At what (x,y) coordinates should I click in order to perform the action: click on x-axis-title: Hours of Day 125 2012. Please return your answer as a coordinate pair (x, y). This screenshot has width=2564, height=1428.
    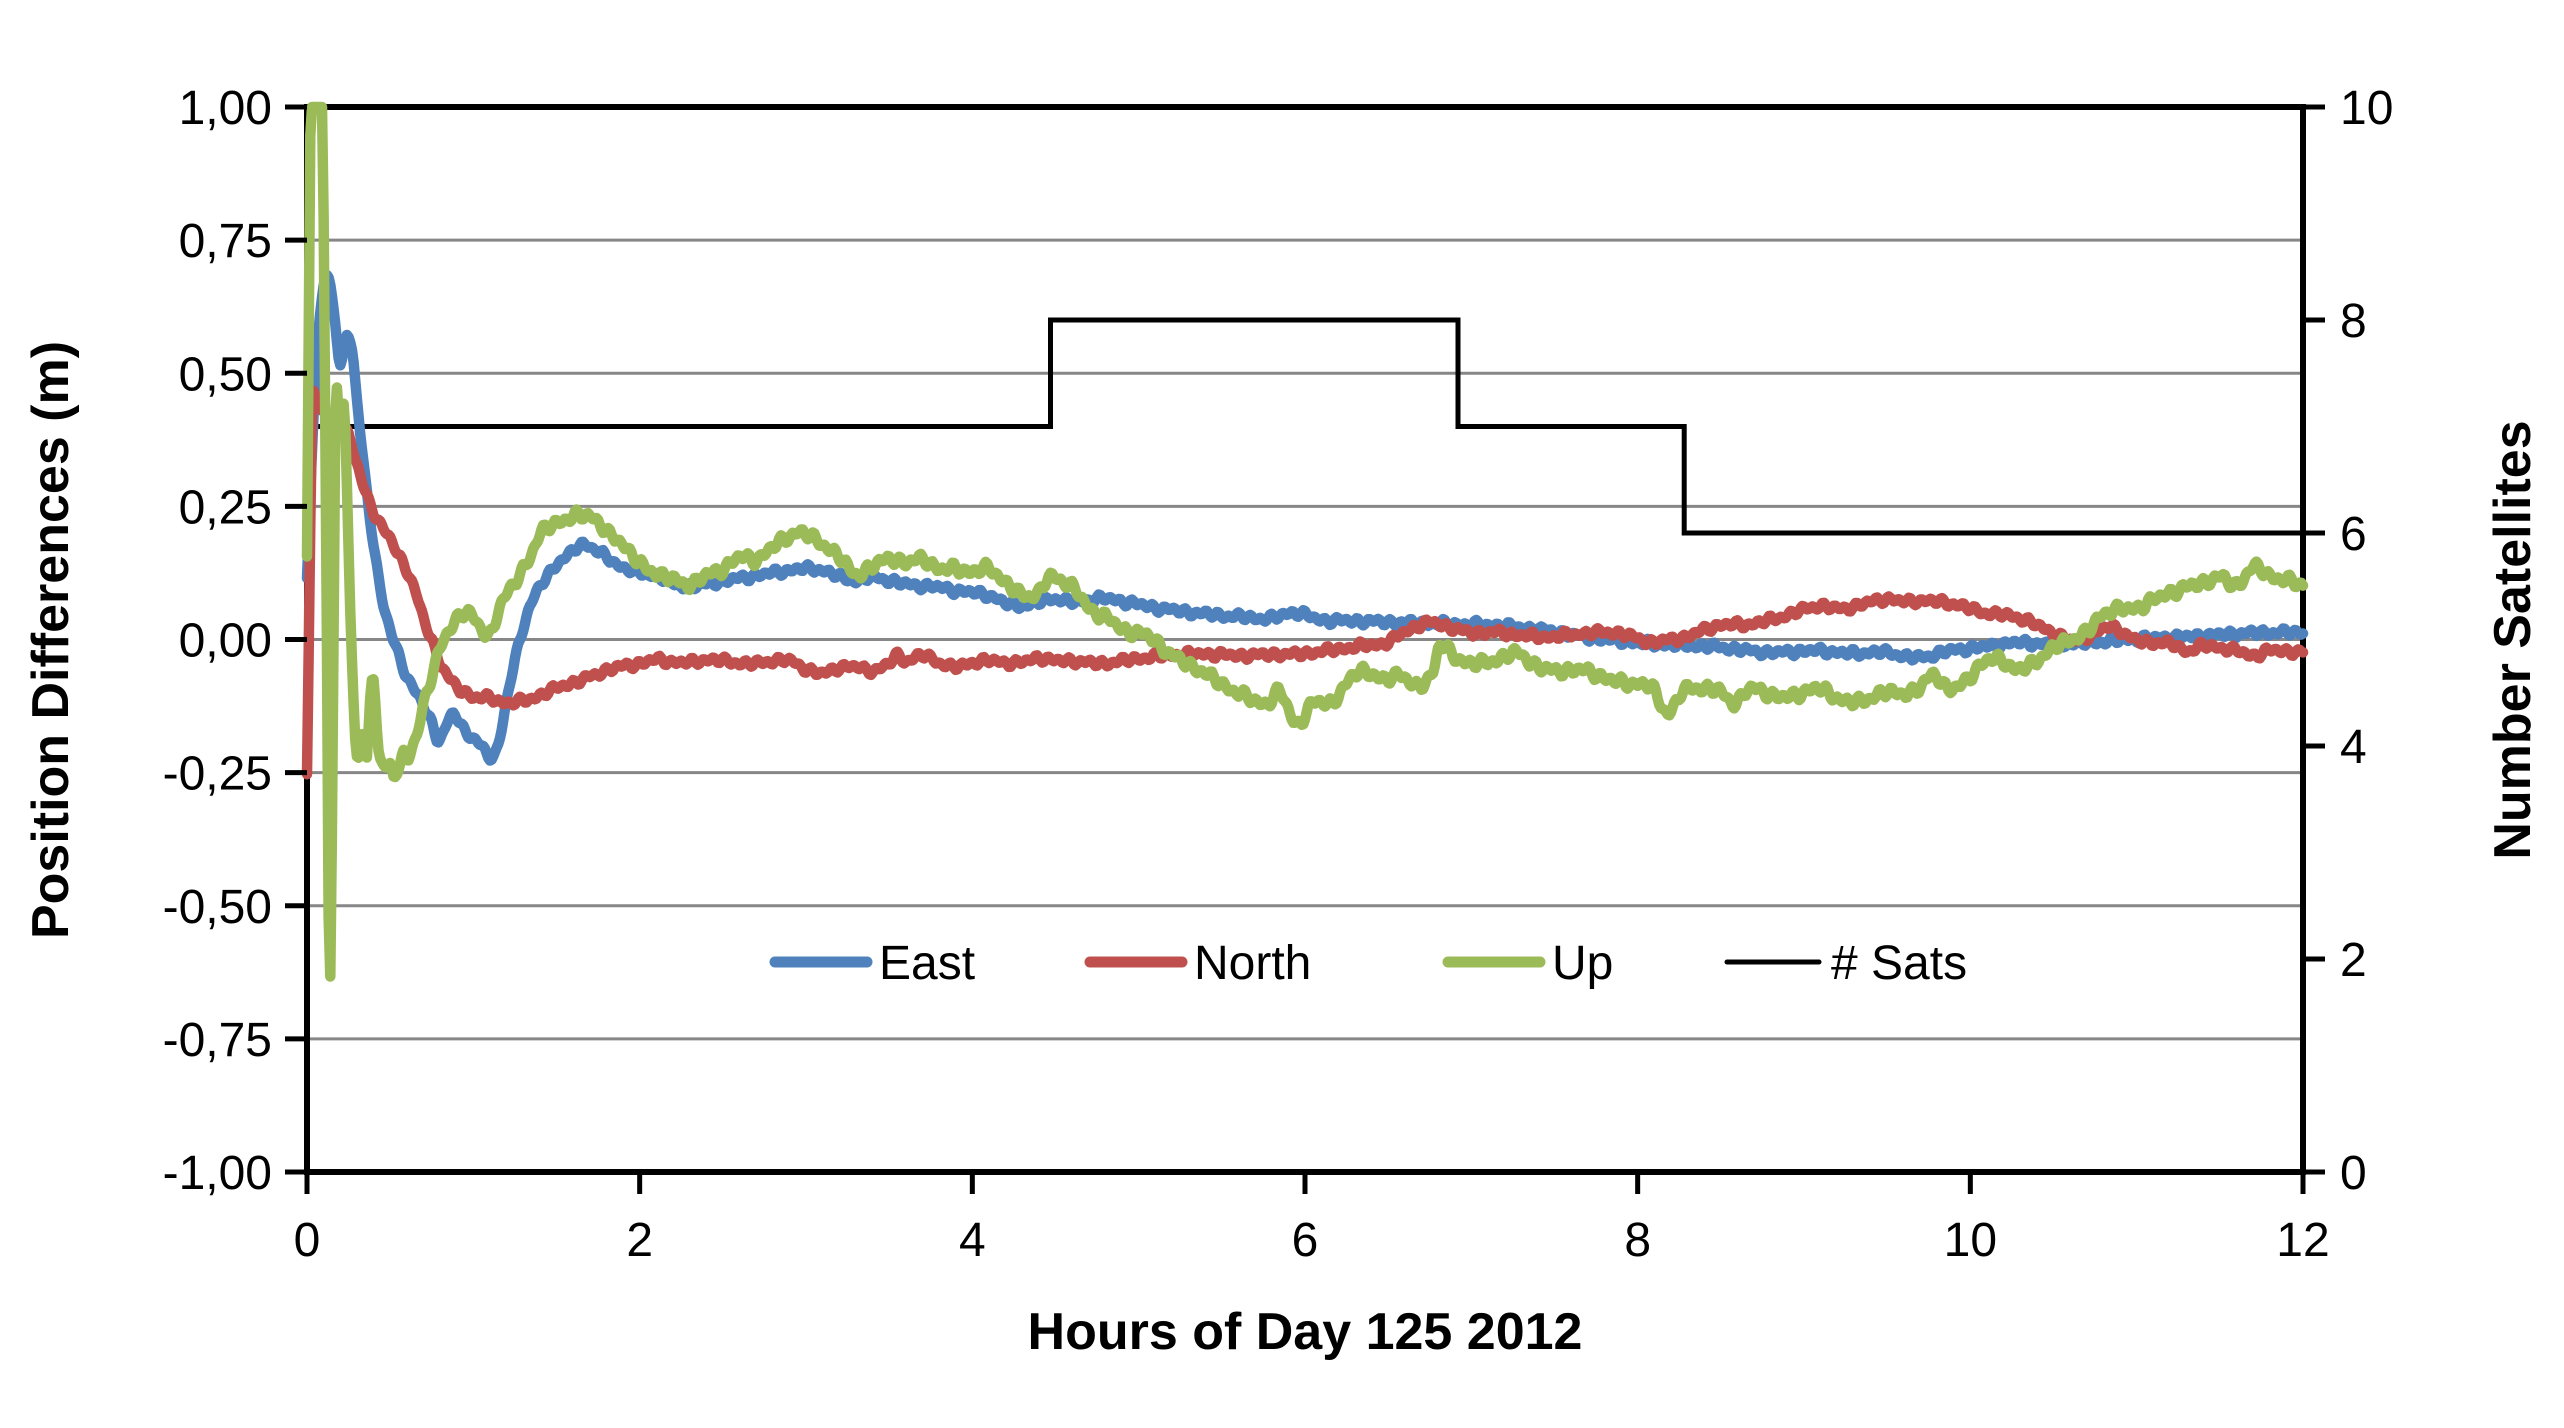
    Looking at the image, I should click on (1305, 1332).